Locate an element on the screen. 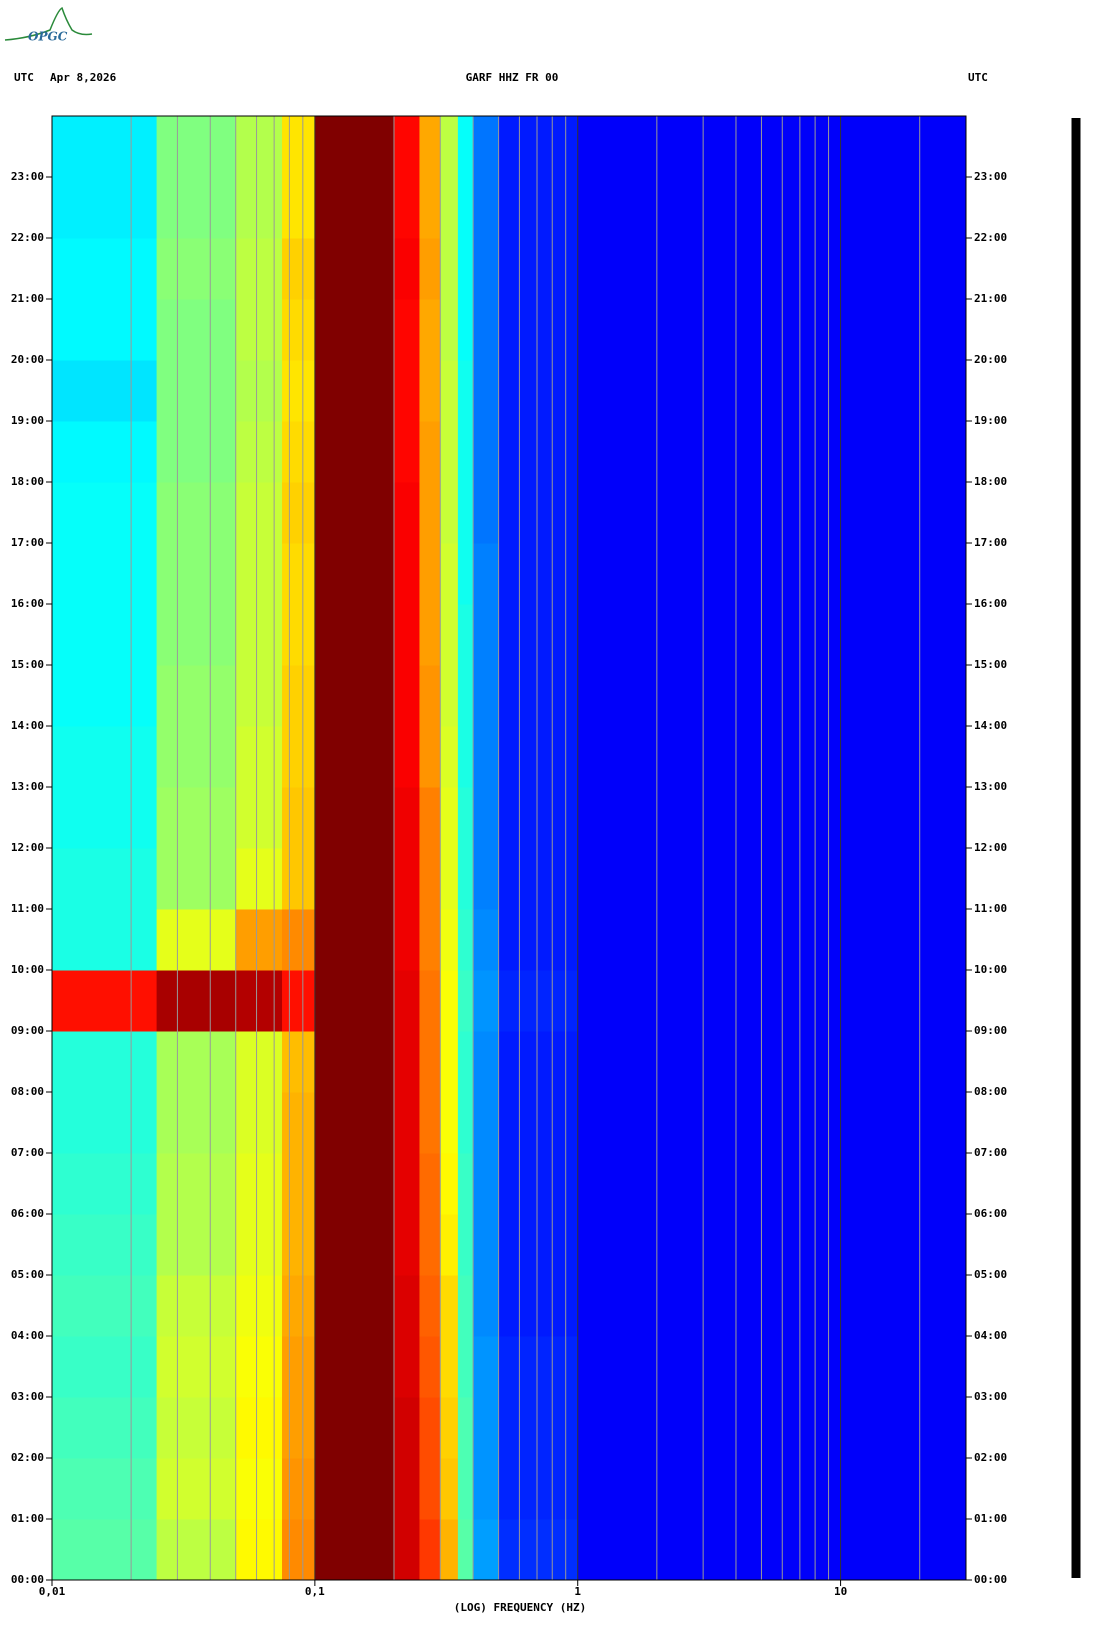 The width and height of the screenshot is (1102, 1634). x-tick-label: 1 is located at coordinates (577, 1591).